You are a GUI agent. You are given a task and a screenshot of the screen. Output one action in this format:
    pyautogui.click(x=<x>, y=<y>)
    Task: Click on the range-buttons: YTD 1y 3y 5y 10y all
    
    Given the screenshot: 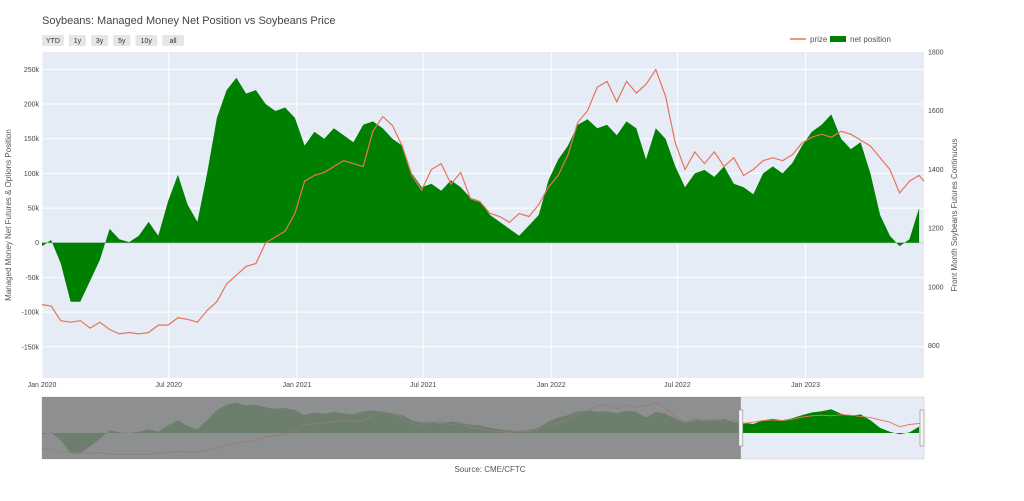 What is the action you would take?
    pyautogui.click(x=113, y=40)
    